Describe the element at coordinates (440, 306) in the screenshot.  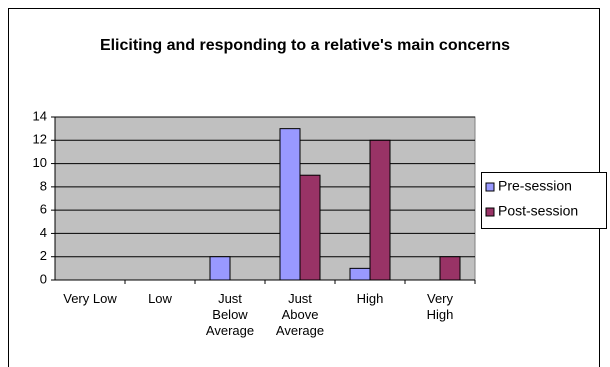
I see `x-tick-label: Very High` at that location.